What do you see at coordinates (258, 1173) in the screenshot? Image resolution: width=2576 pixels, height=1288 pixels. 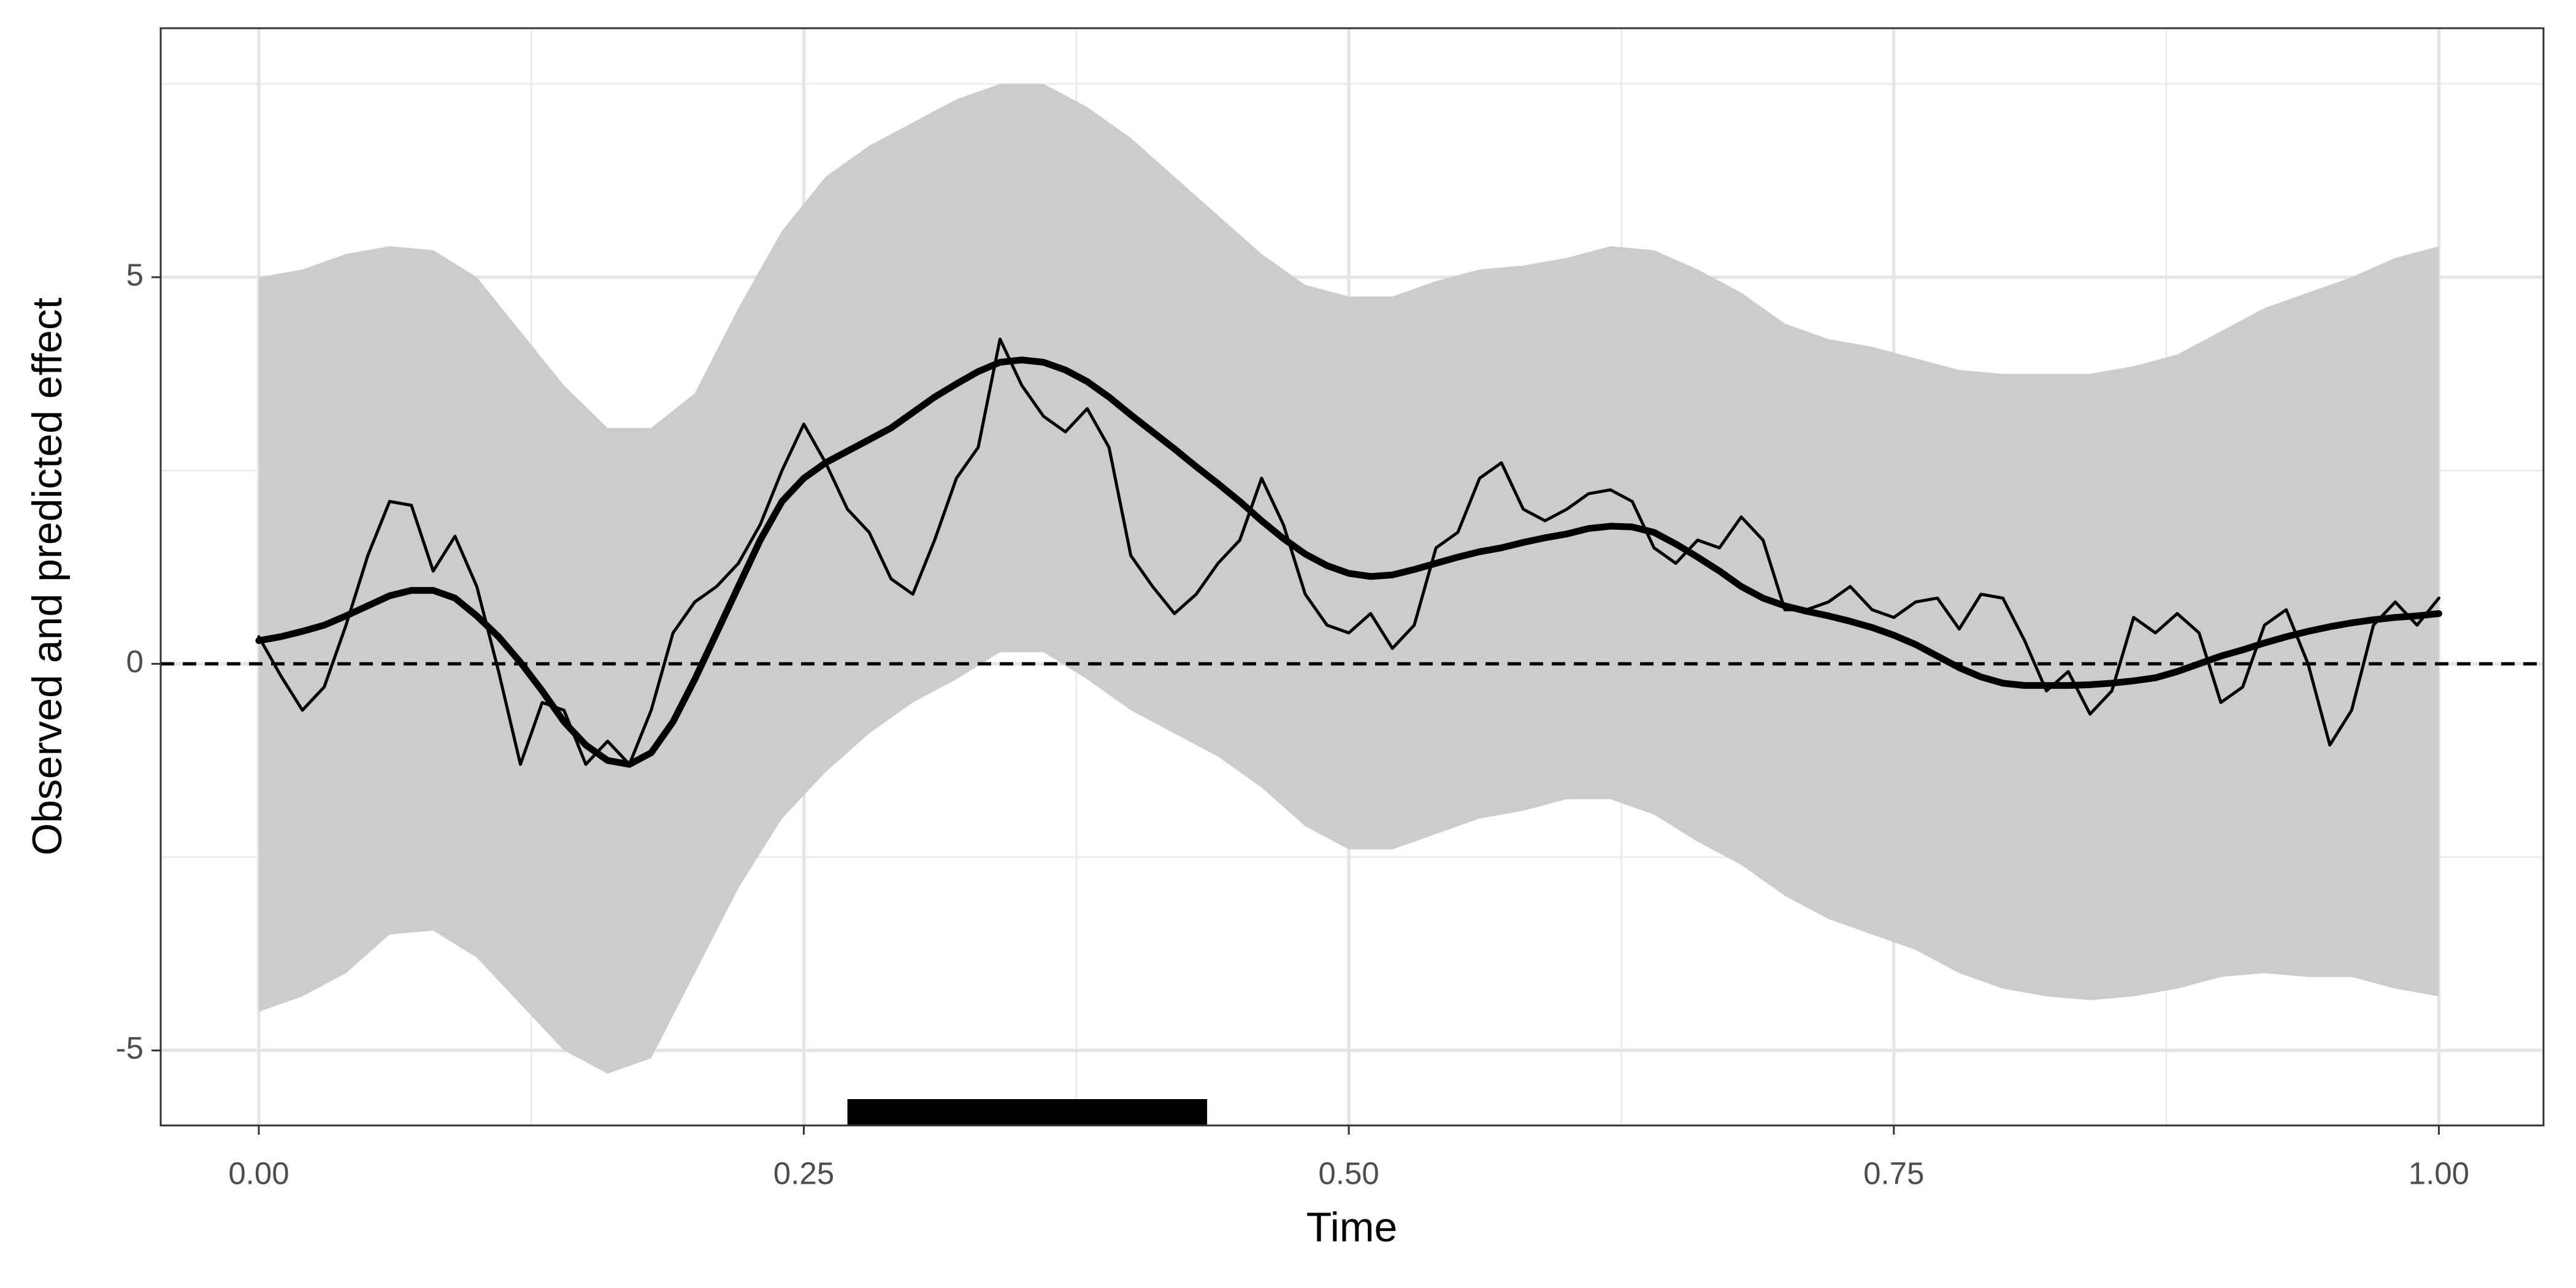 I see `x-tick-label: 0.00` at bounding box center [258, 1173].